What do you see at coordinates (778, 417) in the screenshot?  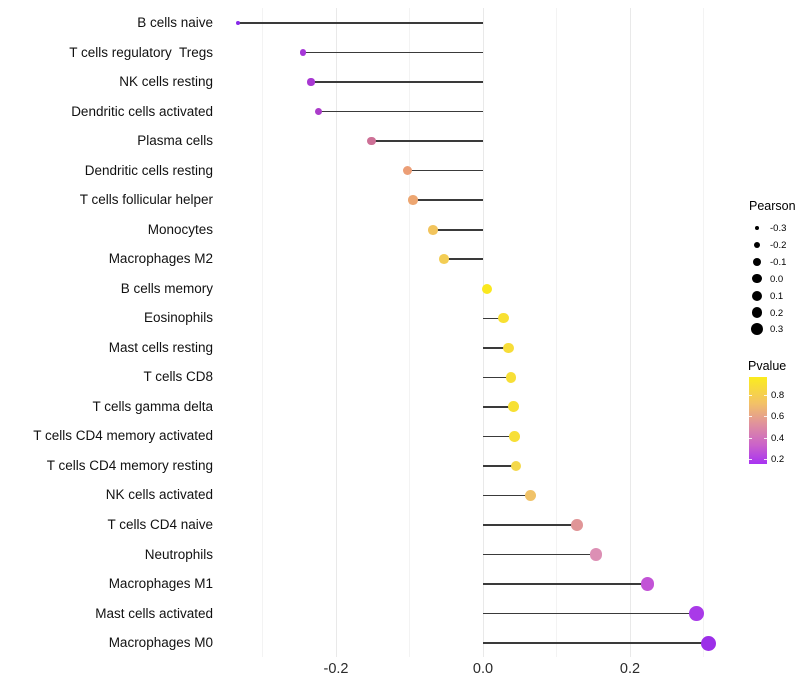 I see `colorbar-tick-label: 0.6` at bounding box center [778, 417].